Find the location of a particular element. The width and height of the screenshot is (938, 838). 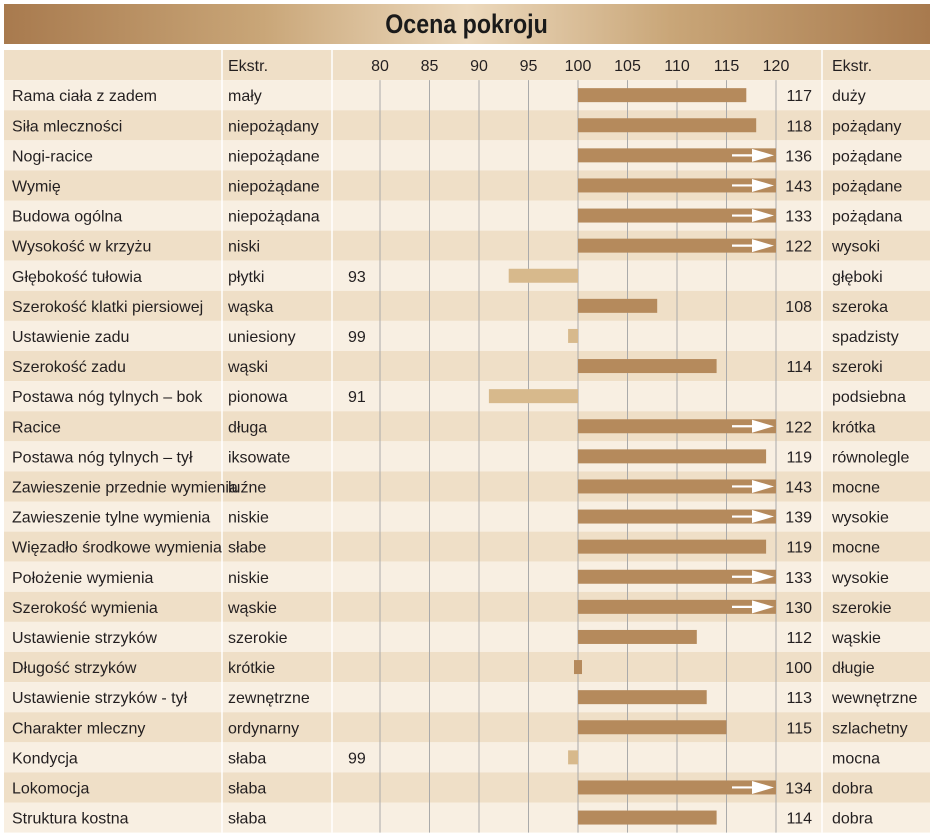

right-extreme-label: pożądana is located at coordinates (867, 217).